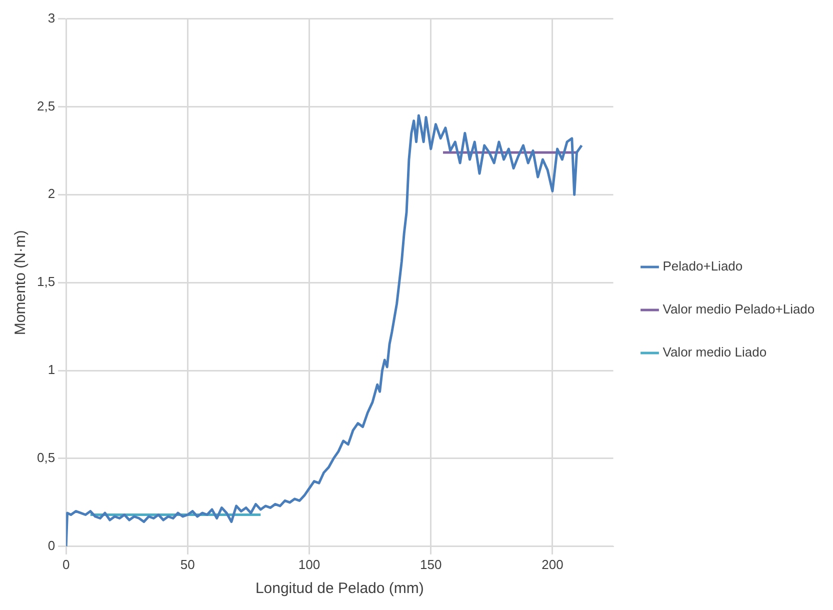 This screenshot has height=610, width=833. Describe the element at coordinates (52, 545) in the screenshot. I see `y-tick-label: 0` at that location.